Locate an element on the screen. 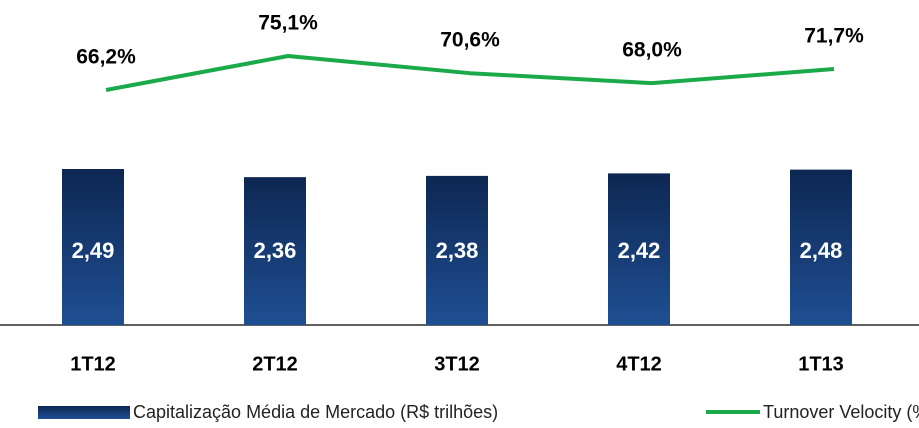 The image size is (919, 428). x-tick-label: 1T13 is located at coordinates (821, 364).